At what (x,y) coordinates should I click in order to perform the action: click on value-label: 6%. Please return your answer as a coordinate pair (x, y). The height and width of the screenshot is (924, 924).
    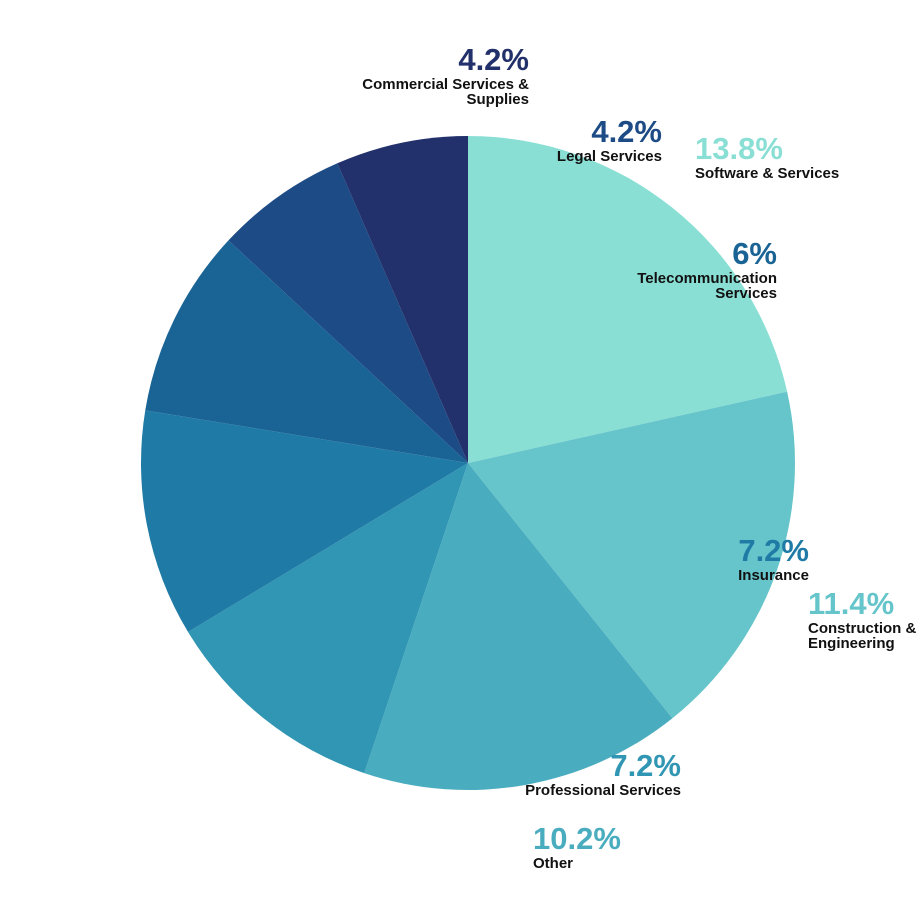
    Looking at the image, I should click on (754, 253).